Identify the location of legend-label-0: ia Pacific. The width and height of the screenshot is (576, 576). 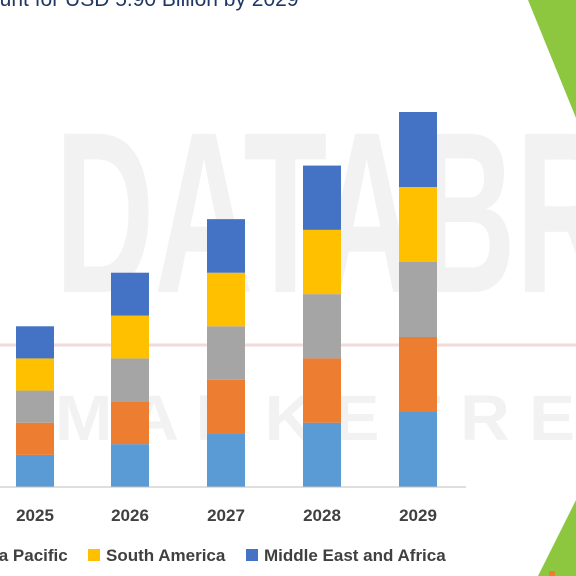
(34, 555).